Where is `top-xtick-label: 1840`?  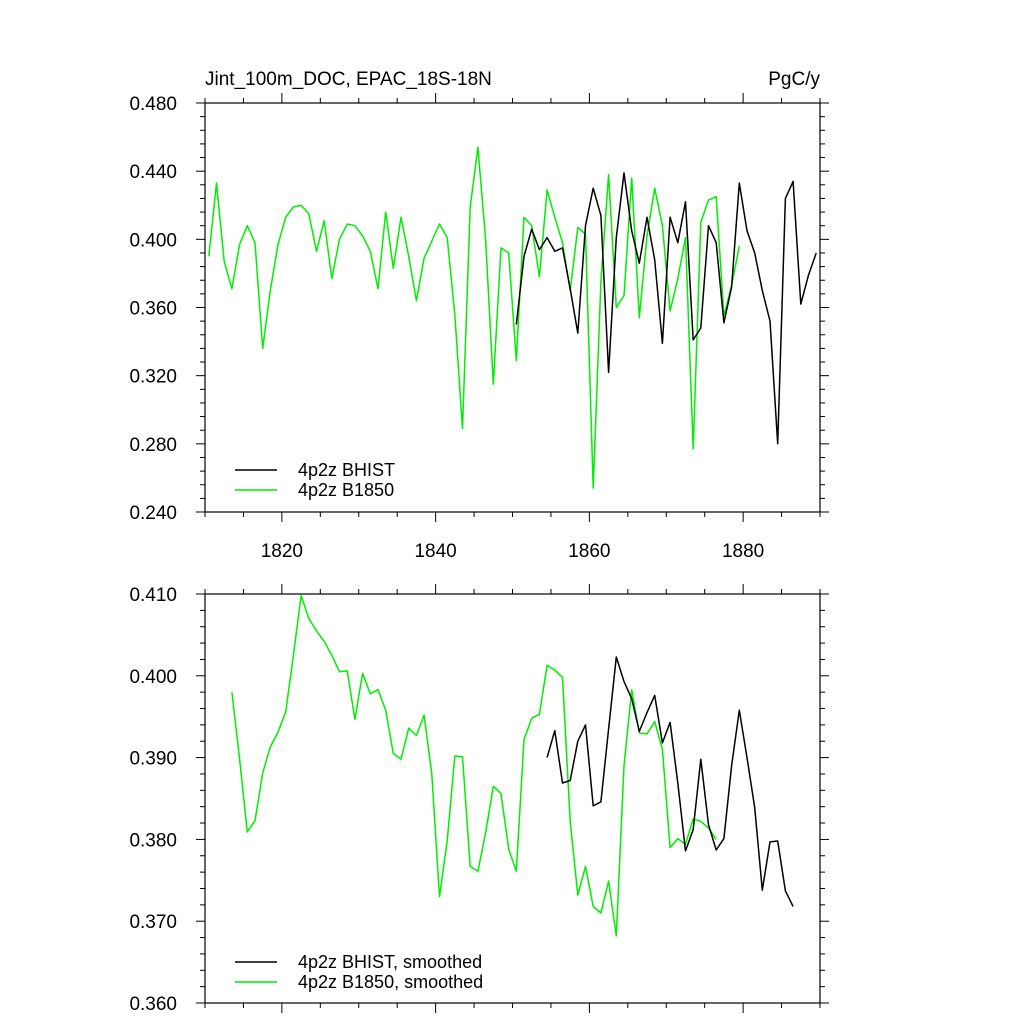 top-xtick-label: 1840 is located at coordinates (435, 551).